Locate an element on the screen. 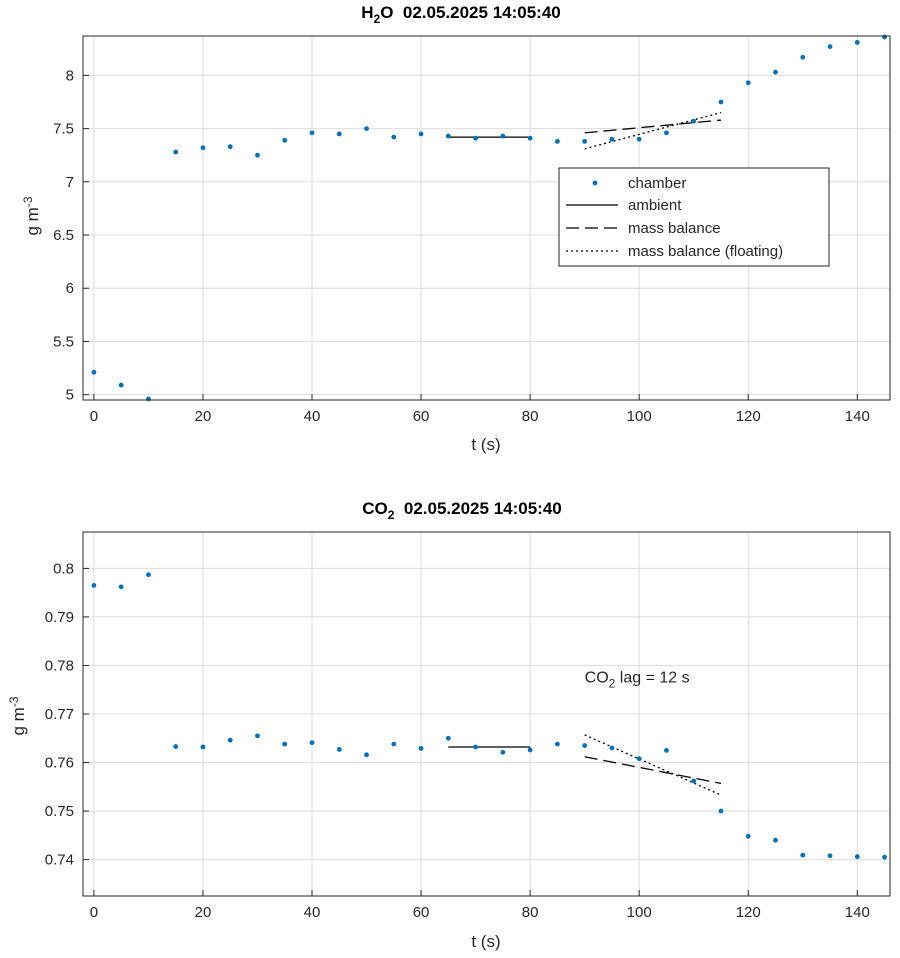 This screenshot has width=900, height=958. y-tick-label: 0.8 is located at coordinates (63, 568).